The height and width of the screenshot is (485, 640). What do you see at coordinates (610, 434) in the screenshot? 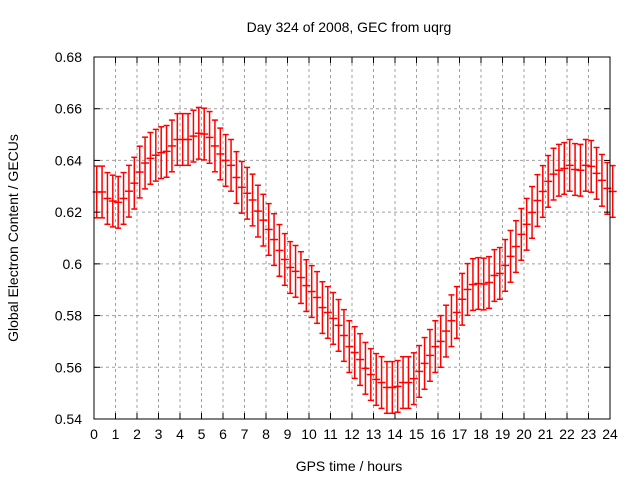
I see `x-tick-label: 24` at bounding box center [610, 434].